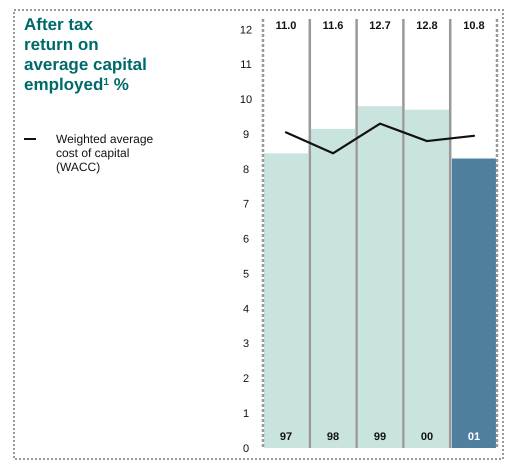  Describe the element at coordinates (246, 65) in the screenshot. I see `y-tick-label: 11` at that location.